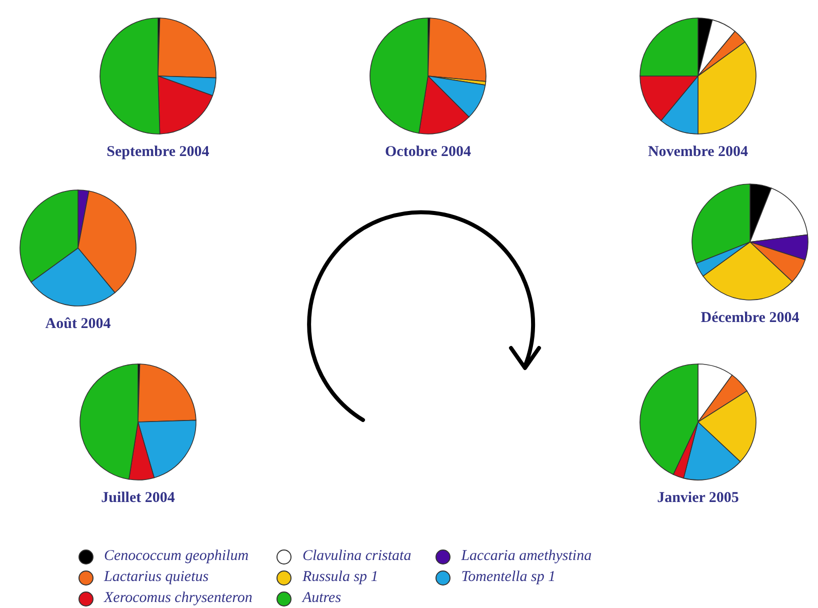 This screenshot has width=818, height=608. I want to click on text: Août 2004, so click(78, 324).